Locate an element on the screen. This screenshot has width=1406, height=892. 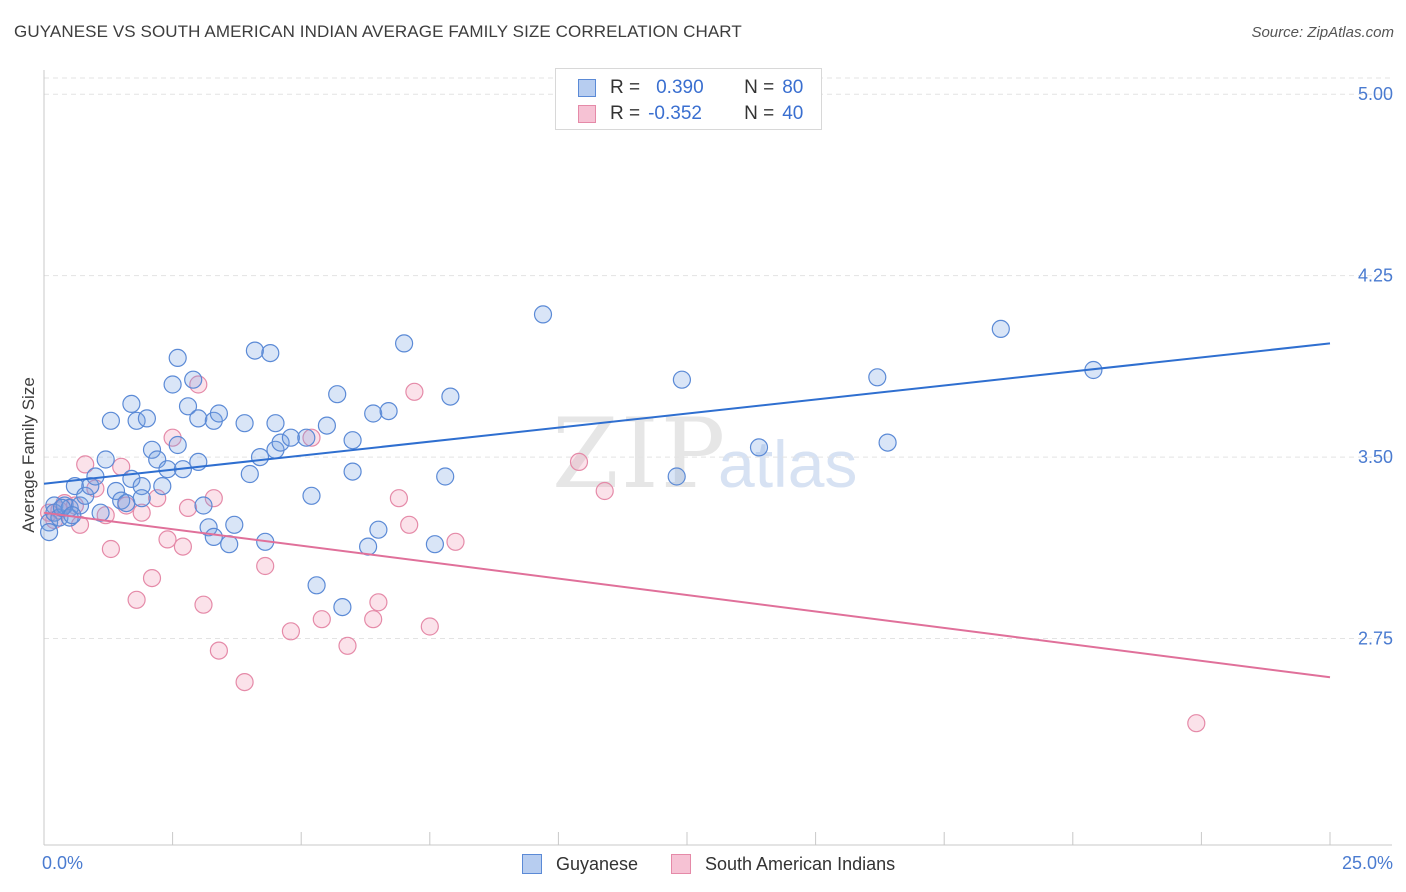
series-label-guyanese: Guyanese is located at coordinates (597, 863).